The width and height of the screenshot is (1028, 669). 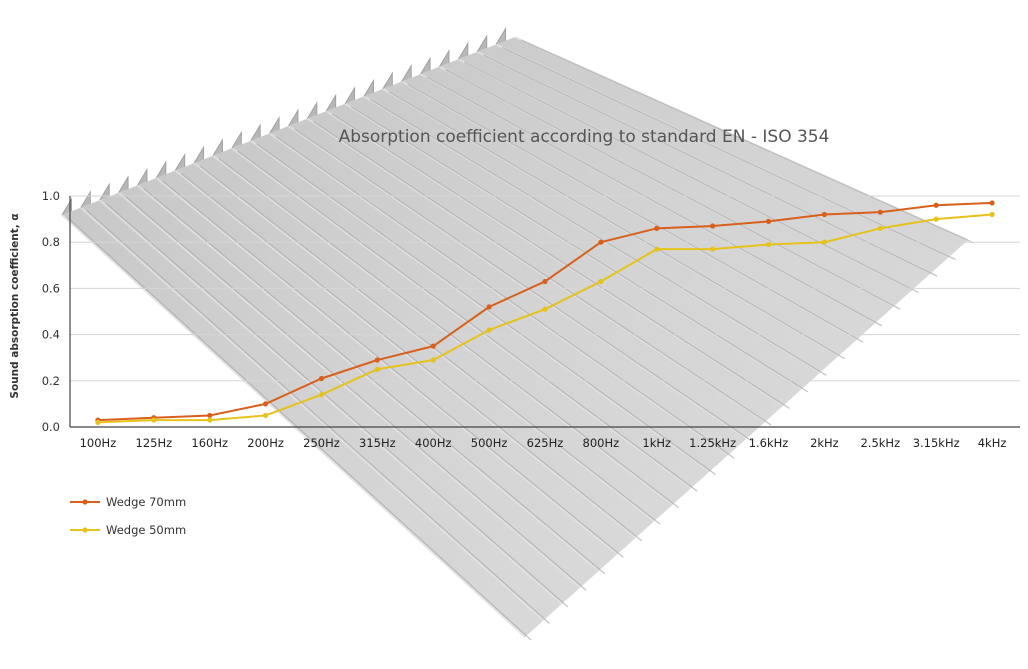 What do you see at coordinates (880, 443) in the screenshot?
I see `x-tick-label: 2.5kHz` at bounding box center [880, 443].